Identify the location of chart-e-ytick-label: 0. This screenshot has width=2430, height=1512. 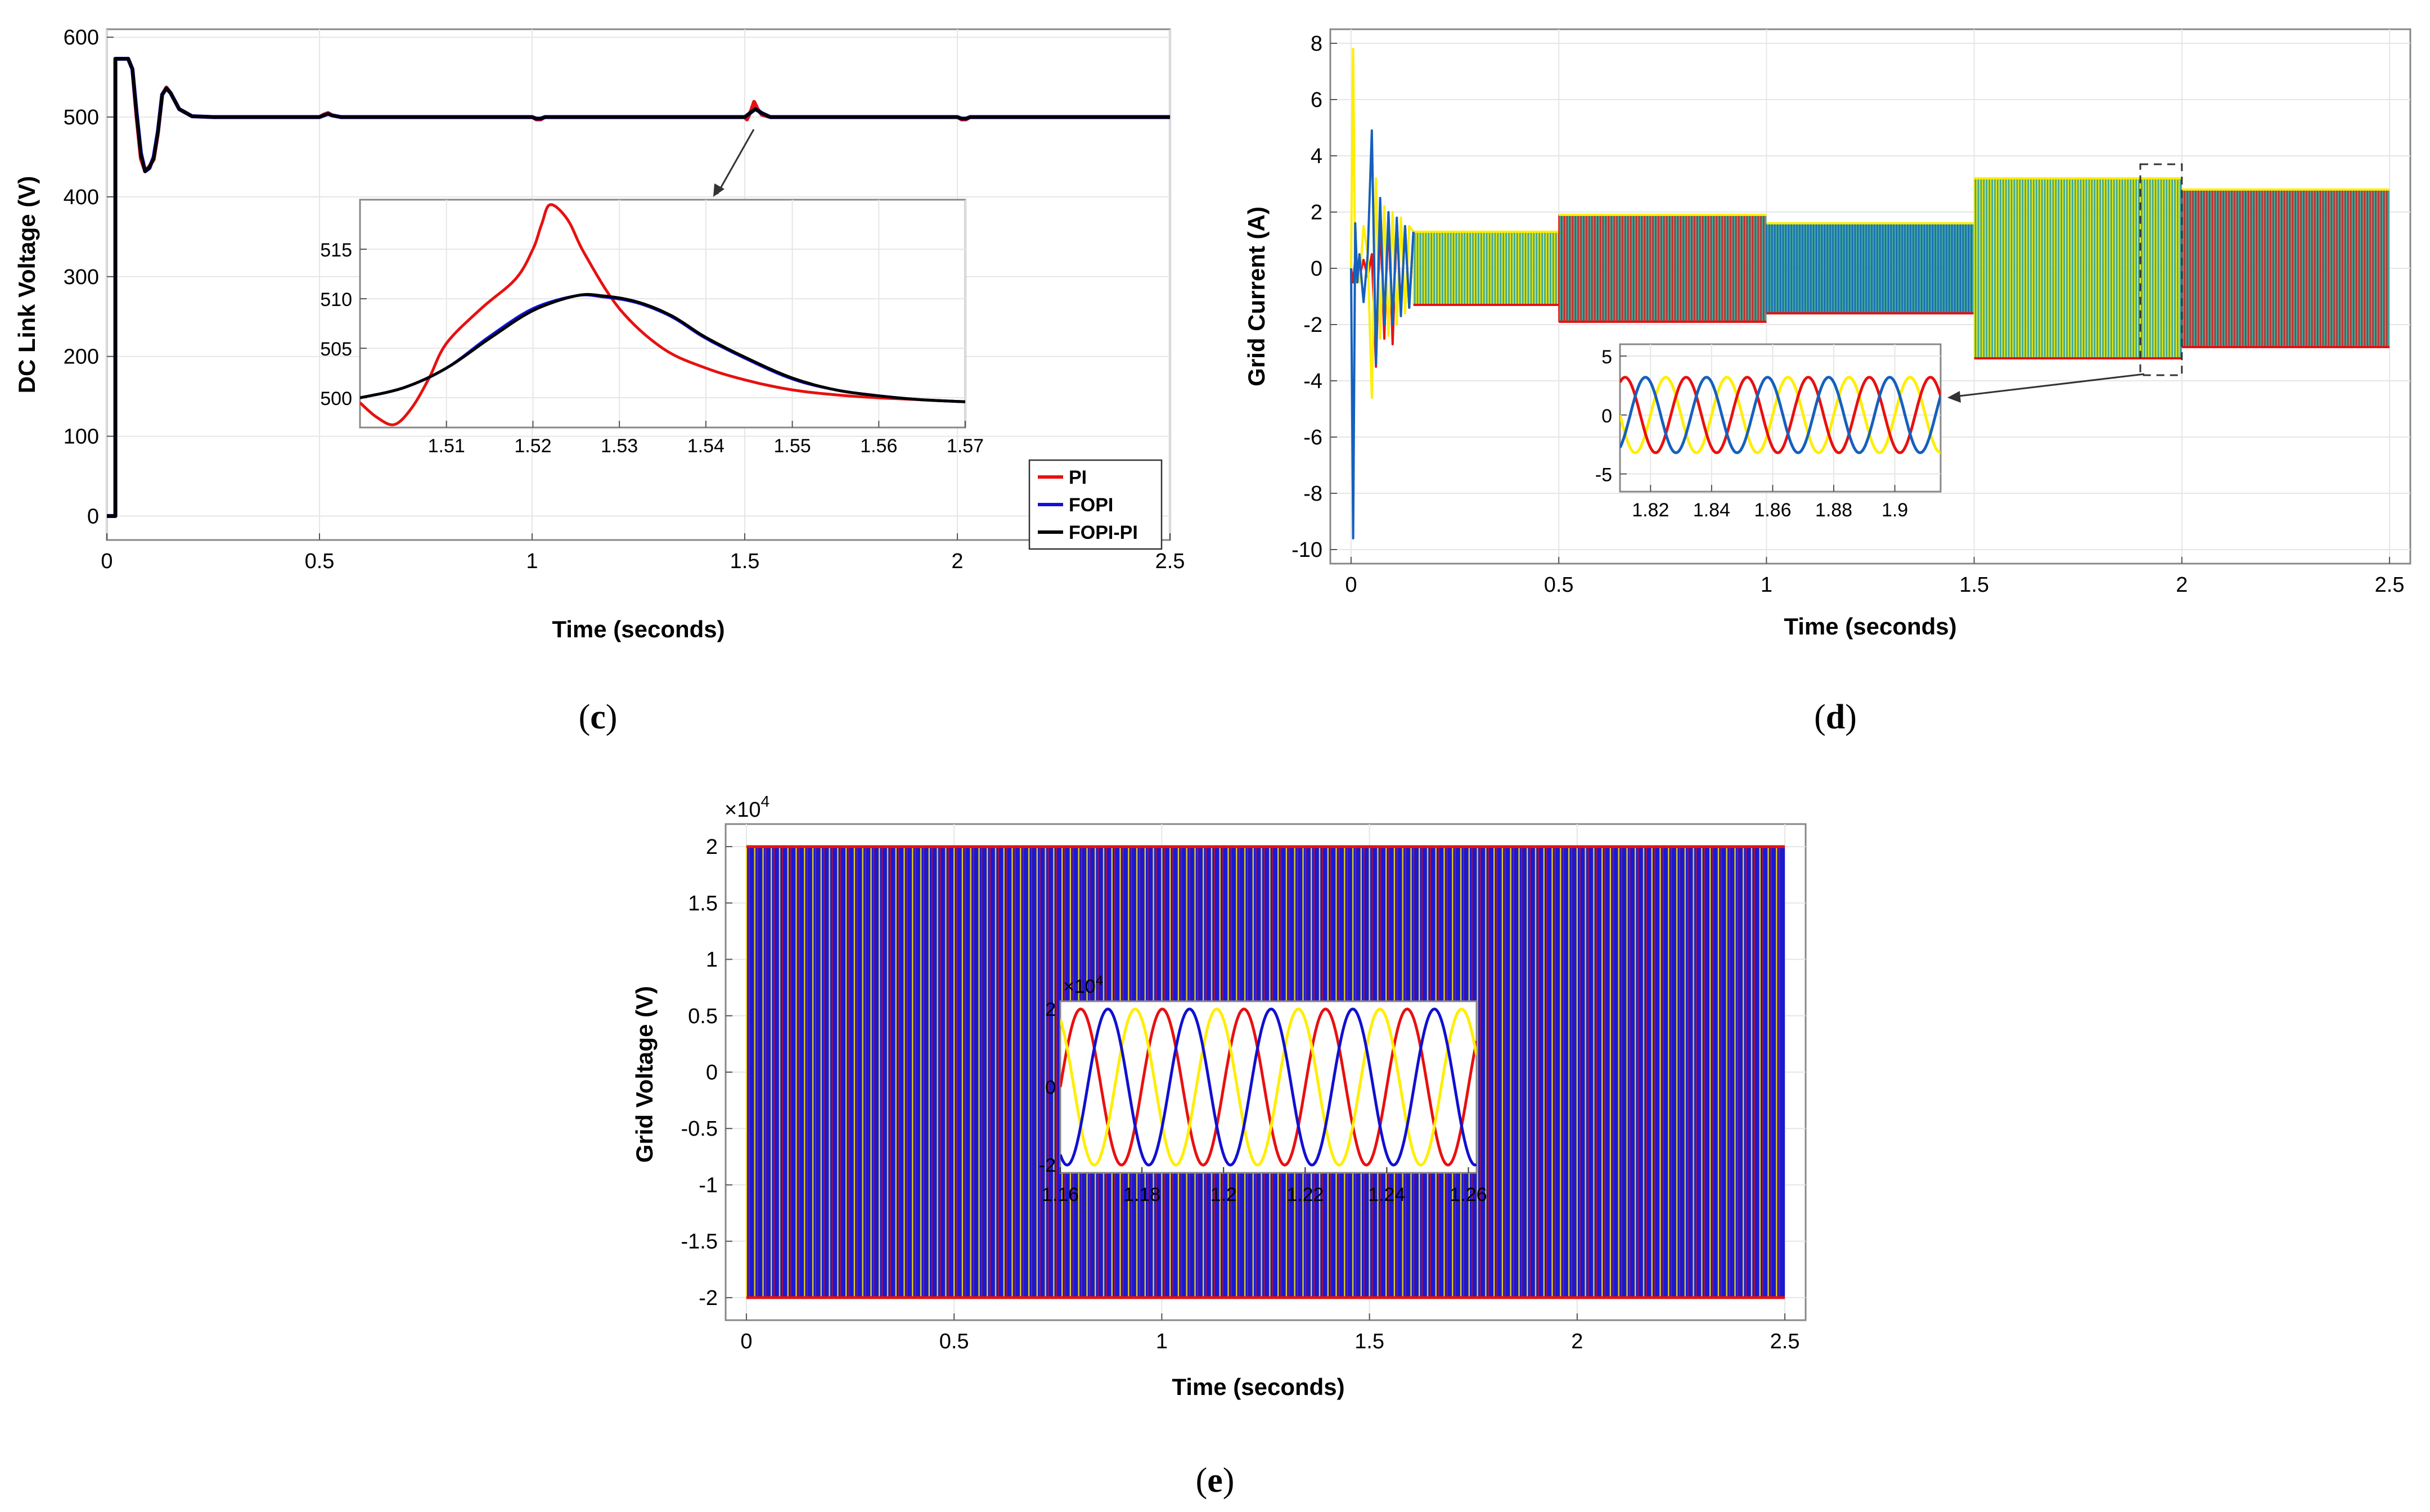
(712, 1072).